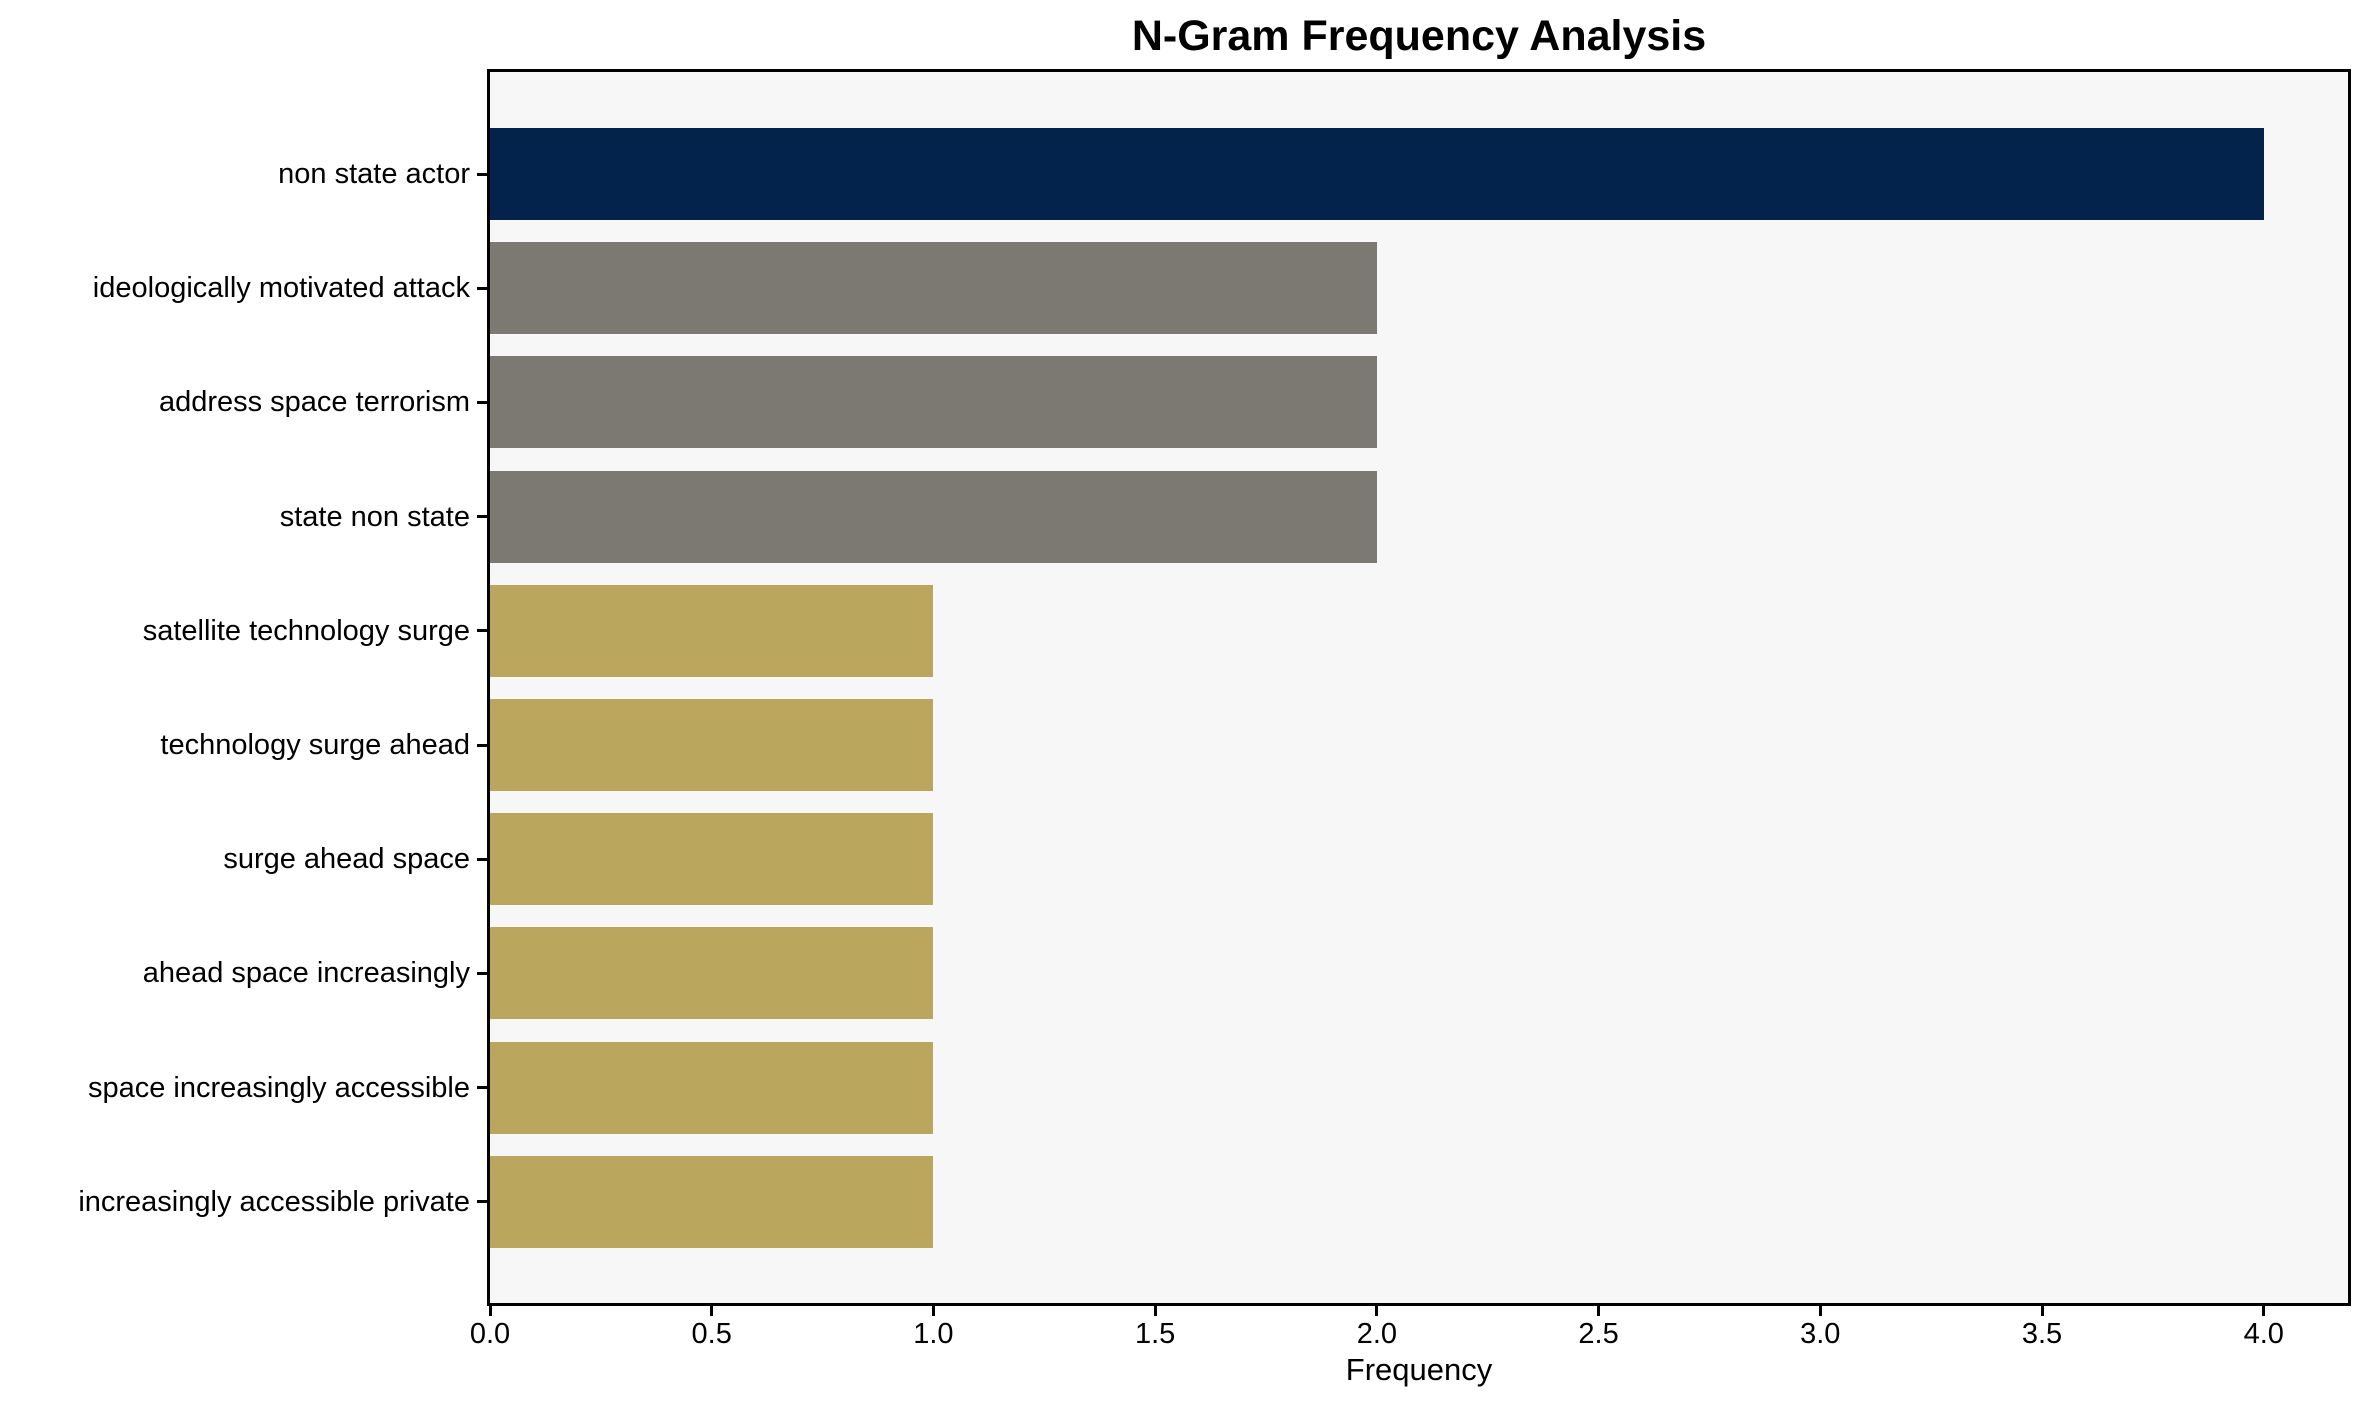 This screenshot has height=1414, width=2369. I want to click on x-axis-label: Frequency, so click(1419, 1369).